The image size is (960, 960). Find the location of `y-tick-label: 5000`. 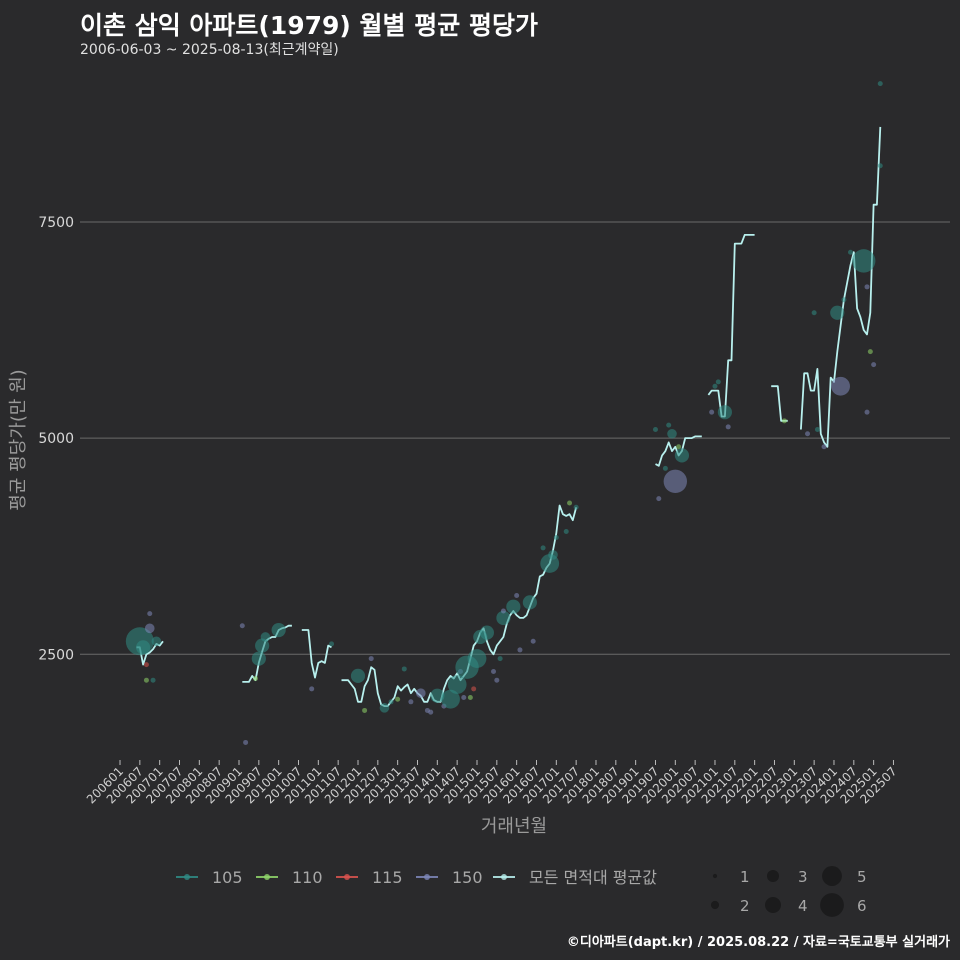

y-tick-label: 5000 is located at coordinates (56, 439).